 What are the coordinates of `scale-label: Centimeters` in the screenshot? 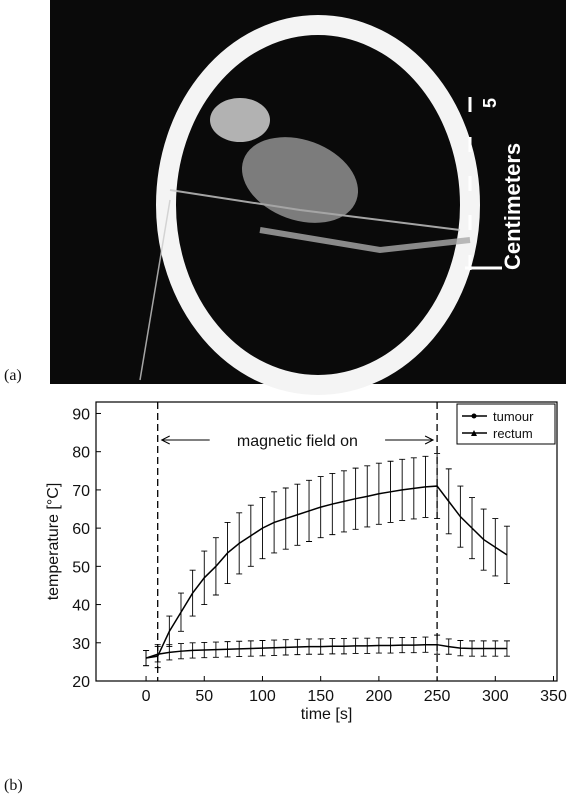 It's located at (512, 206).